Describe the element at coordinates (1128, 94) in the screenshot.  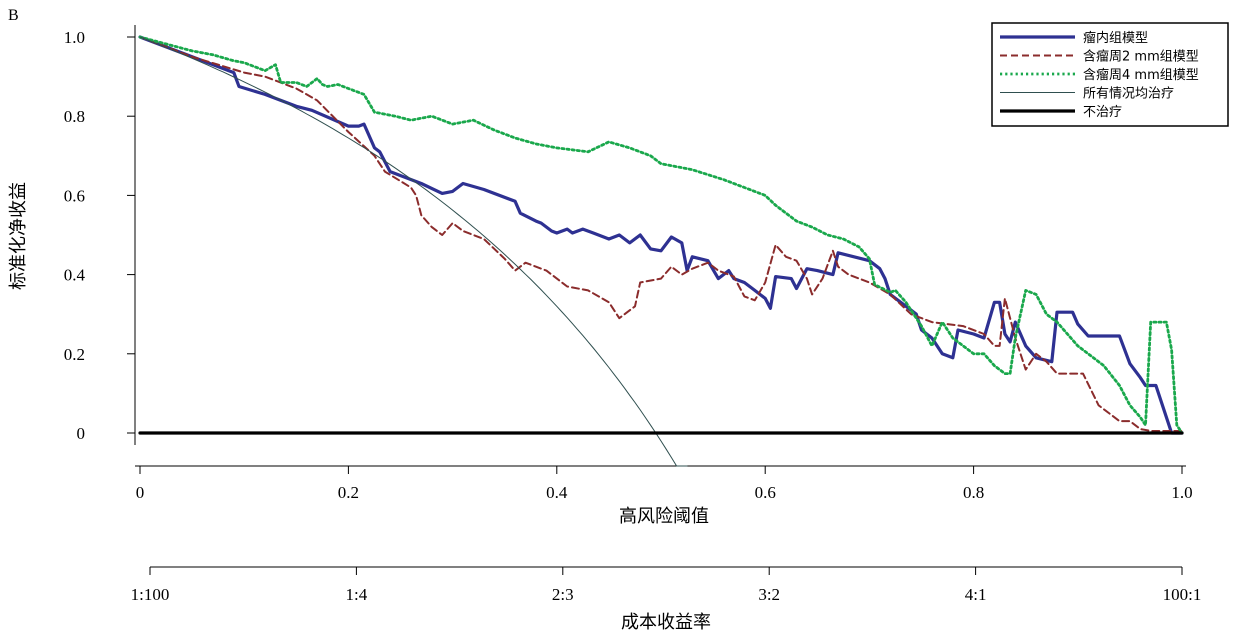
I see `legend-label: 所有情况均治疗` at that location.